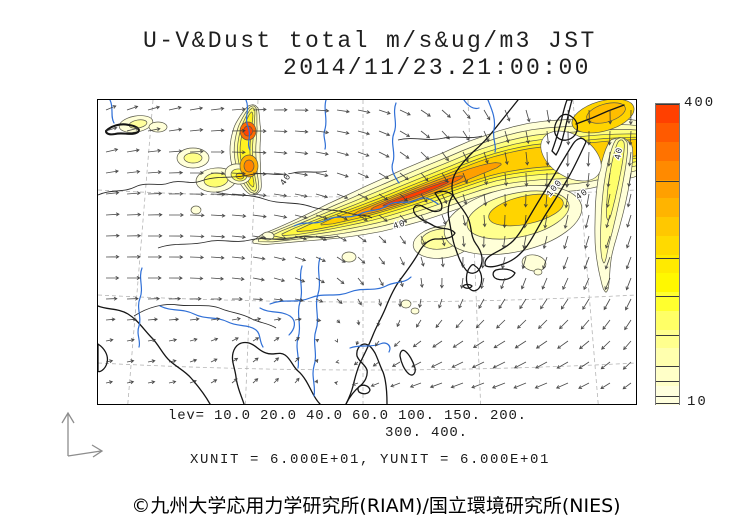  What do you see at coordinates (619, 153) in the screenshot?
I see `contour-value-label: 40` at bounding box center [619, 153].